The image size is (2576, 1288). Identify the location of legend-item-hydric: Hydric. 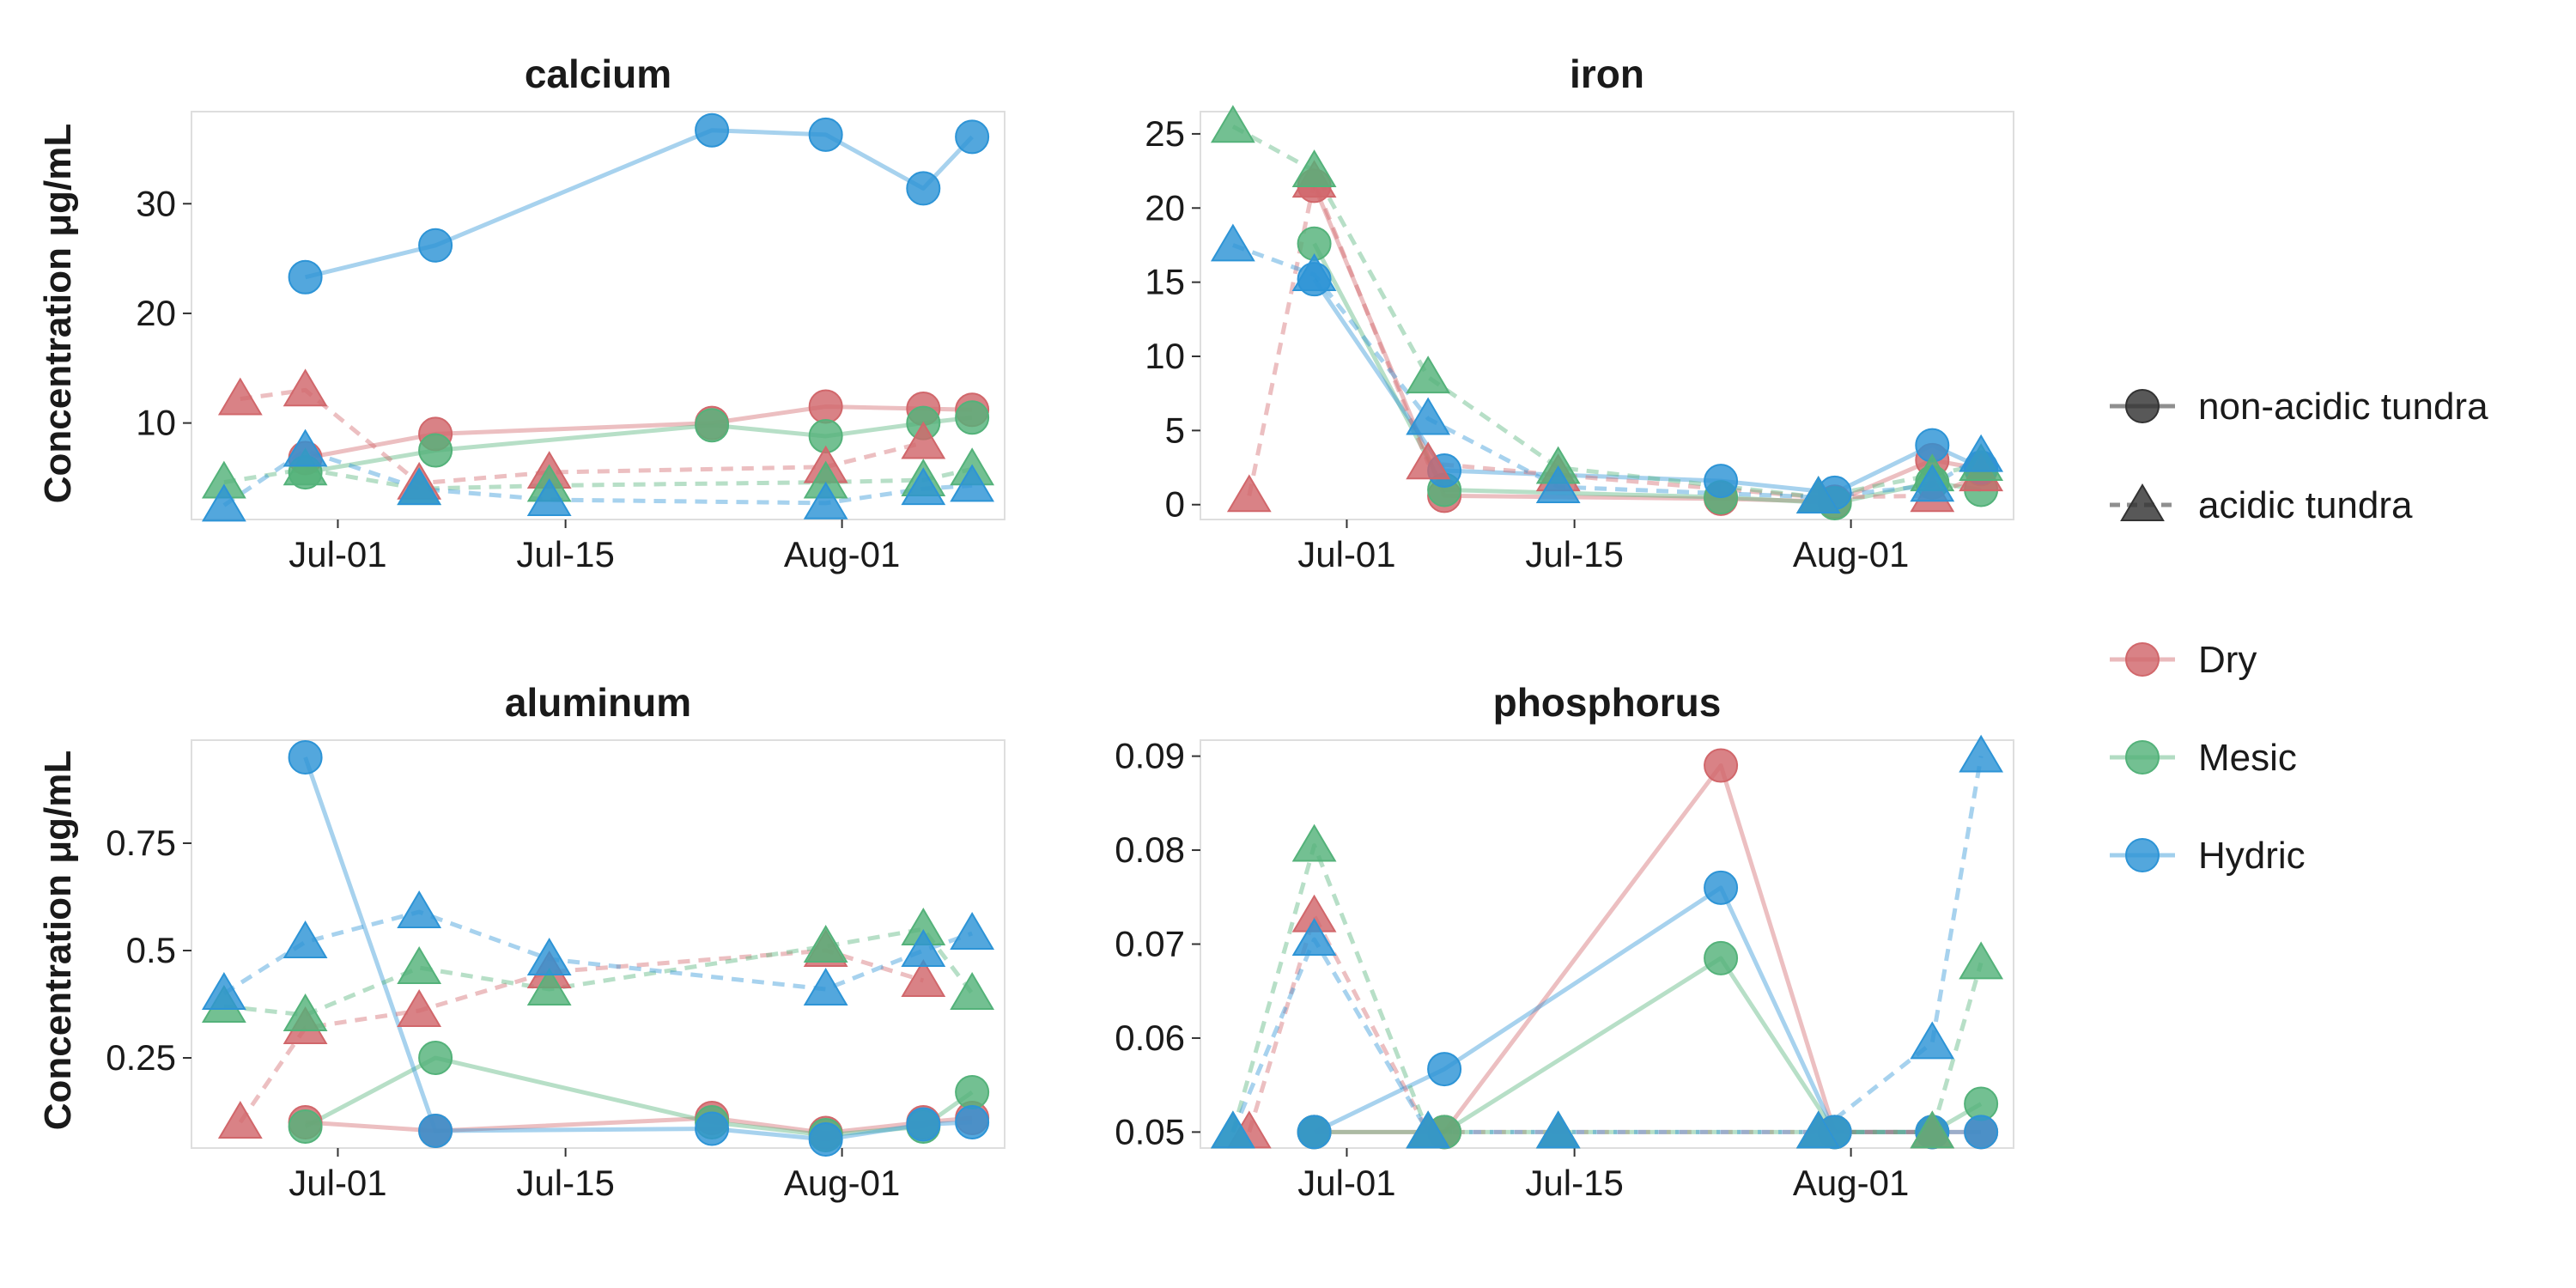
(2208, 856).